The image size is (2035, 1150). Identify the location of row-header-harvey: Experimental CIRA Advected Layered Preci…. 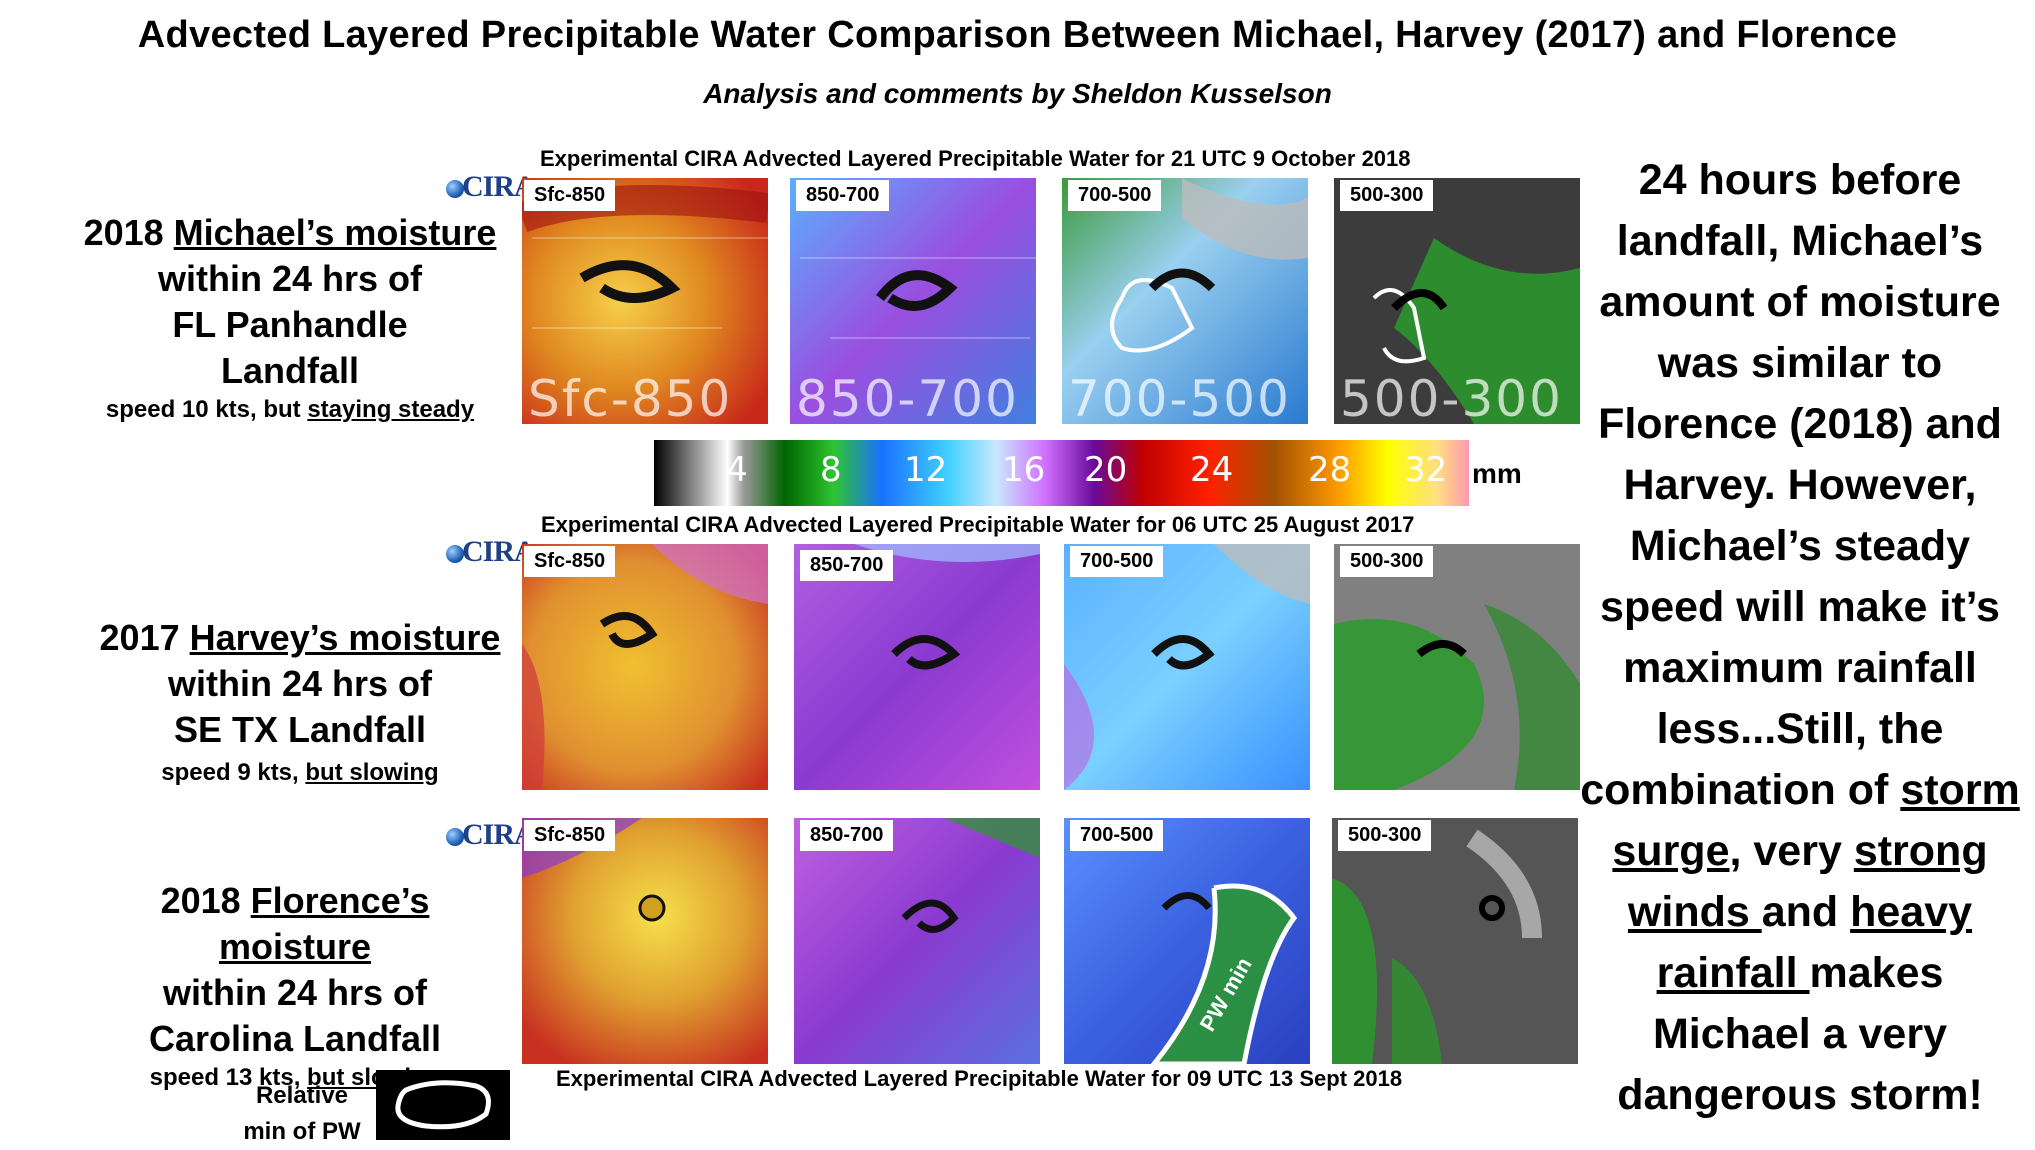
(978, 524).